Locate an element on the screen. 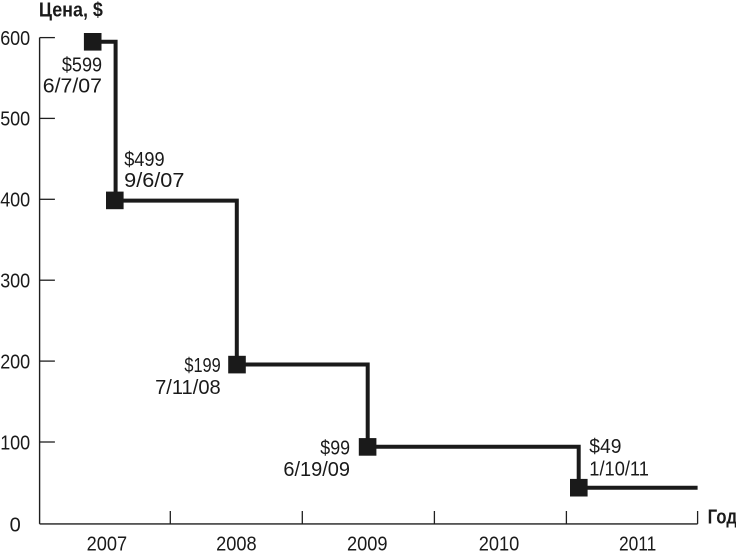 The width and height of the screenshot is (736, 552). svg-text: 7/11/08 is located at coordinates (188, 388).